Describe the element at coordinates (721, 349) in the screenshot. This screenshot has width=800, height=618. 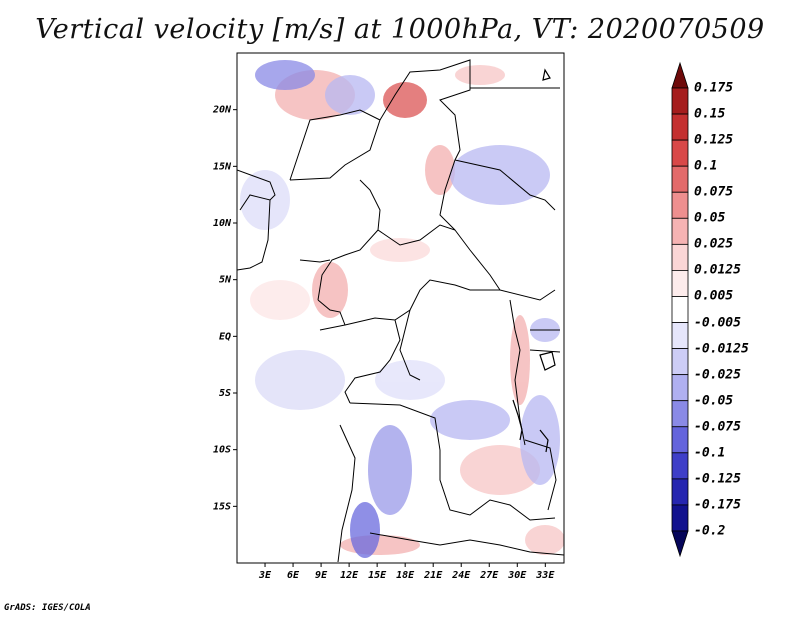
I see `colorbar-label: -0.0125` at that location.